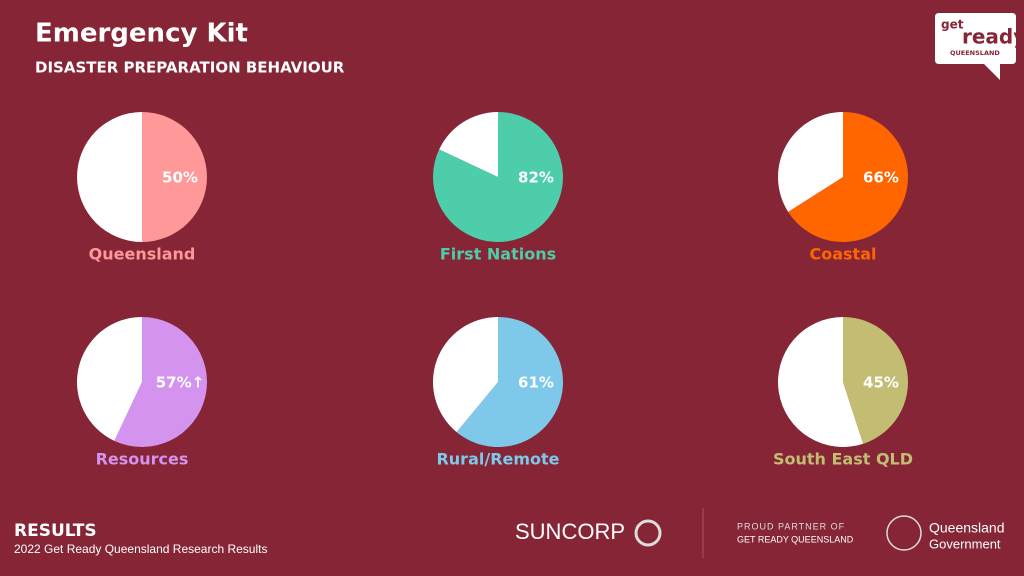 The height and width of the screenshot is (576, 1024). Describe the element at coordinates (141, 34) in the screenshot. I see `slide-title: Emergency Kit` at that location.